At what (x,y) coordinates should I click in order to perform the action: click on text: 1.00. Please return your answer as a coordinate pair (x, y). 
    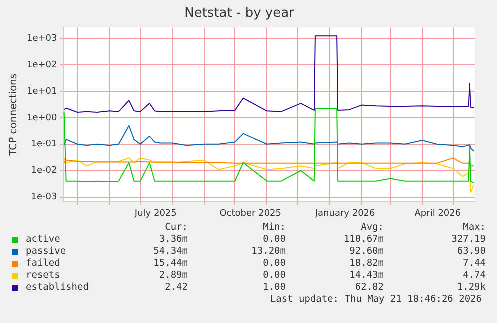
    Looking at the image, I should click on (274, 288).